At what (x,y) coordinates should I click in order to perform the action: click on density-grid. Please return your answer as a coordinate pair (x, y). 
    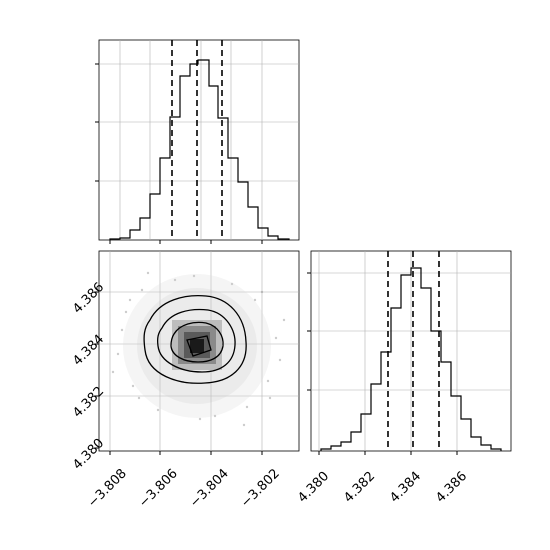
    Looking at the image, I should click on (199, 351).